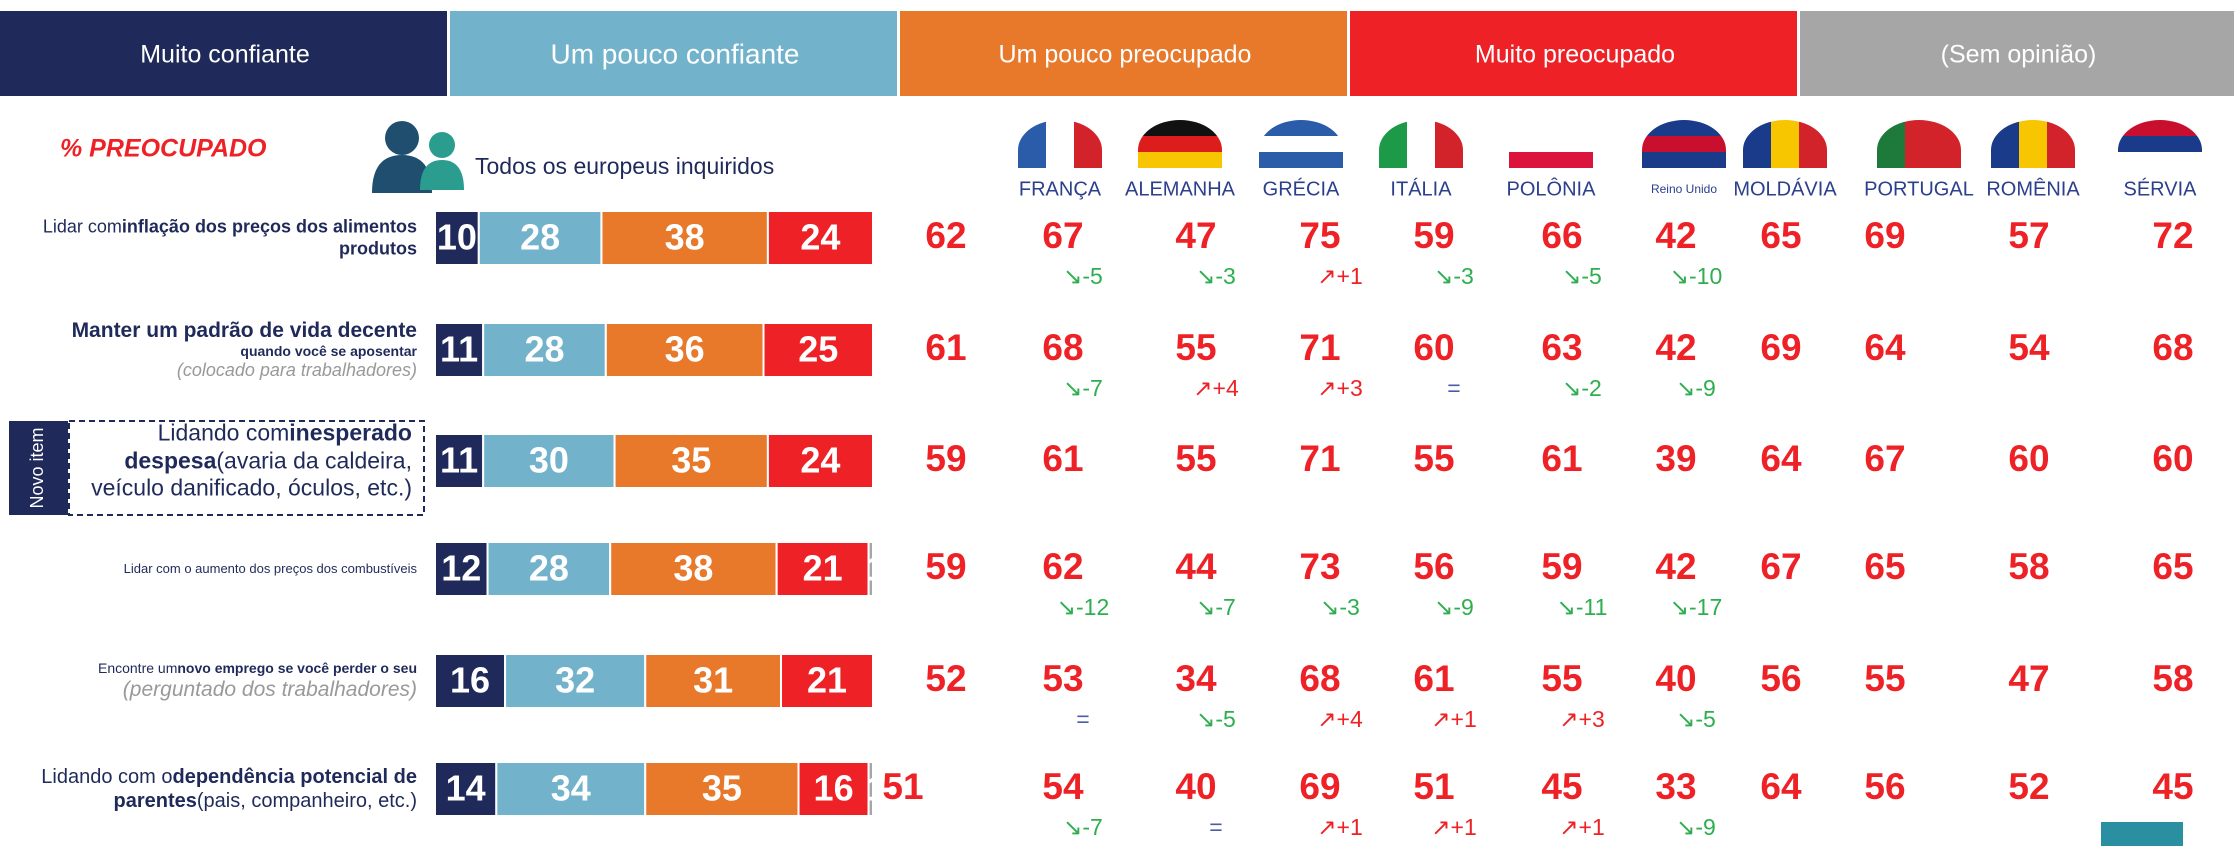 The image size is (2237, 846). I want to click on new-item-frame, so click(246, 468).